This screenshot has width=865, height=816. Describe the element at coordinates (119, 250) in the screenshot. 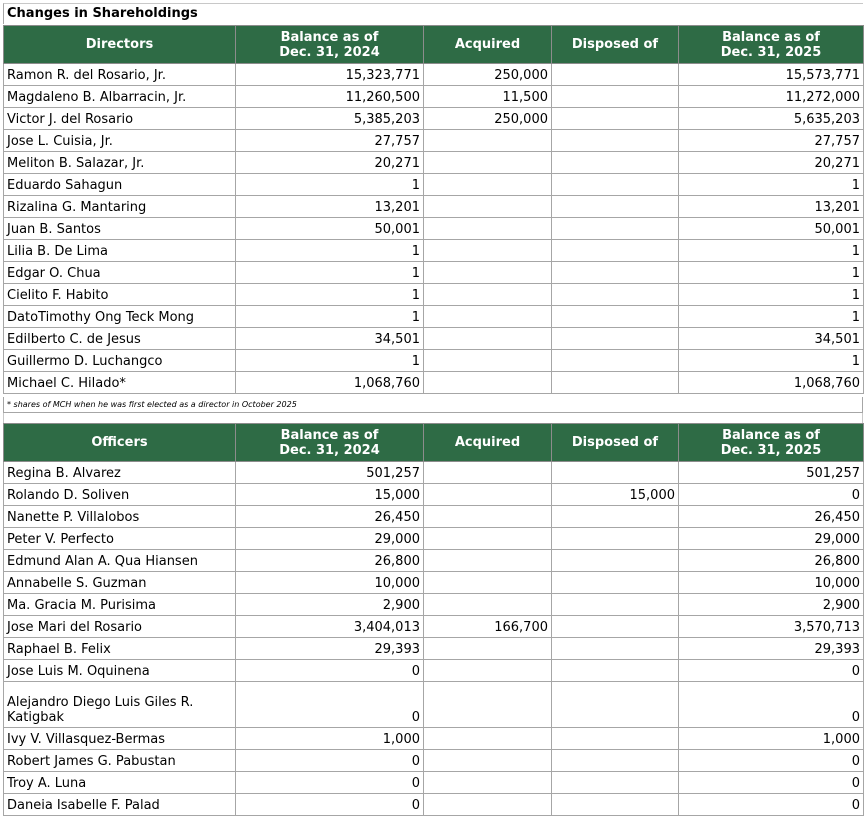

I see `cell-name: Lilia B. De Lima` at that location.